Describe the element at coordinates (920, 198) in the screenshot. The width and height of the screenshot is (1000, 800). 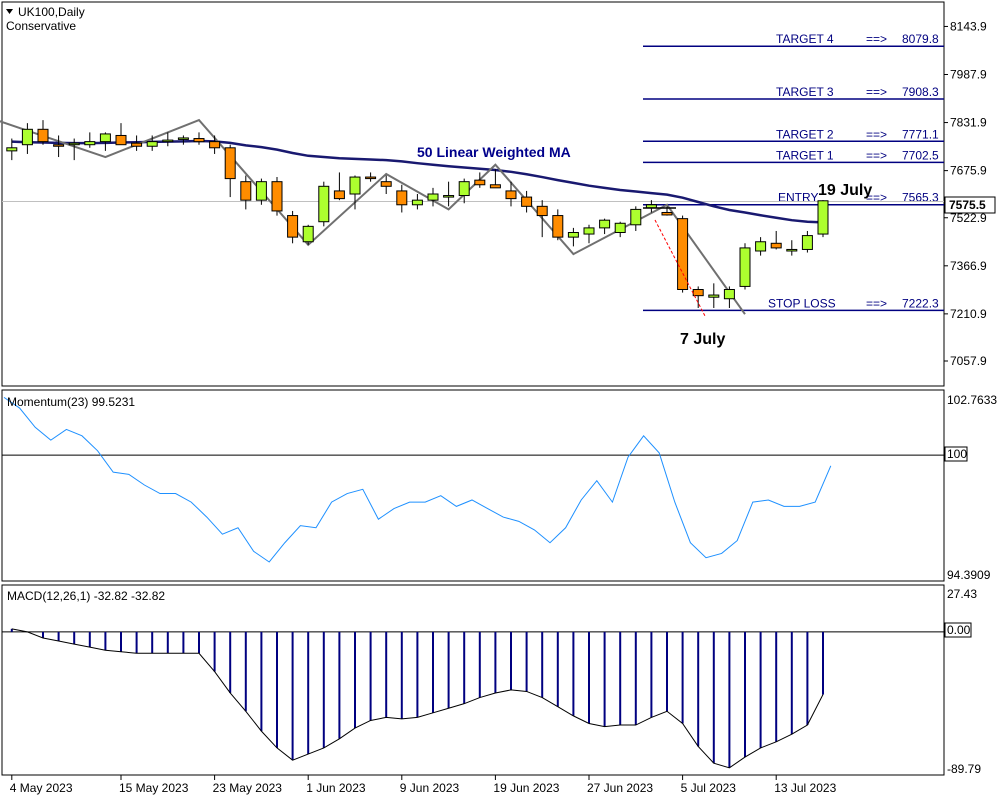
I see `level-value: 7565.3` at that location.